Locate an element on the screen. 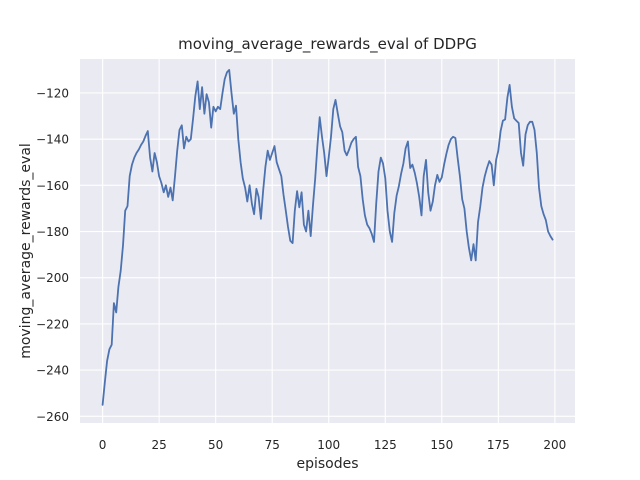  y-tick-label: −220 is located at coordinates (52, 324).